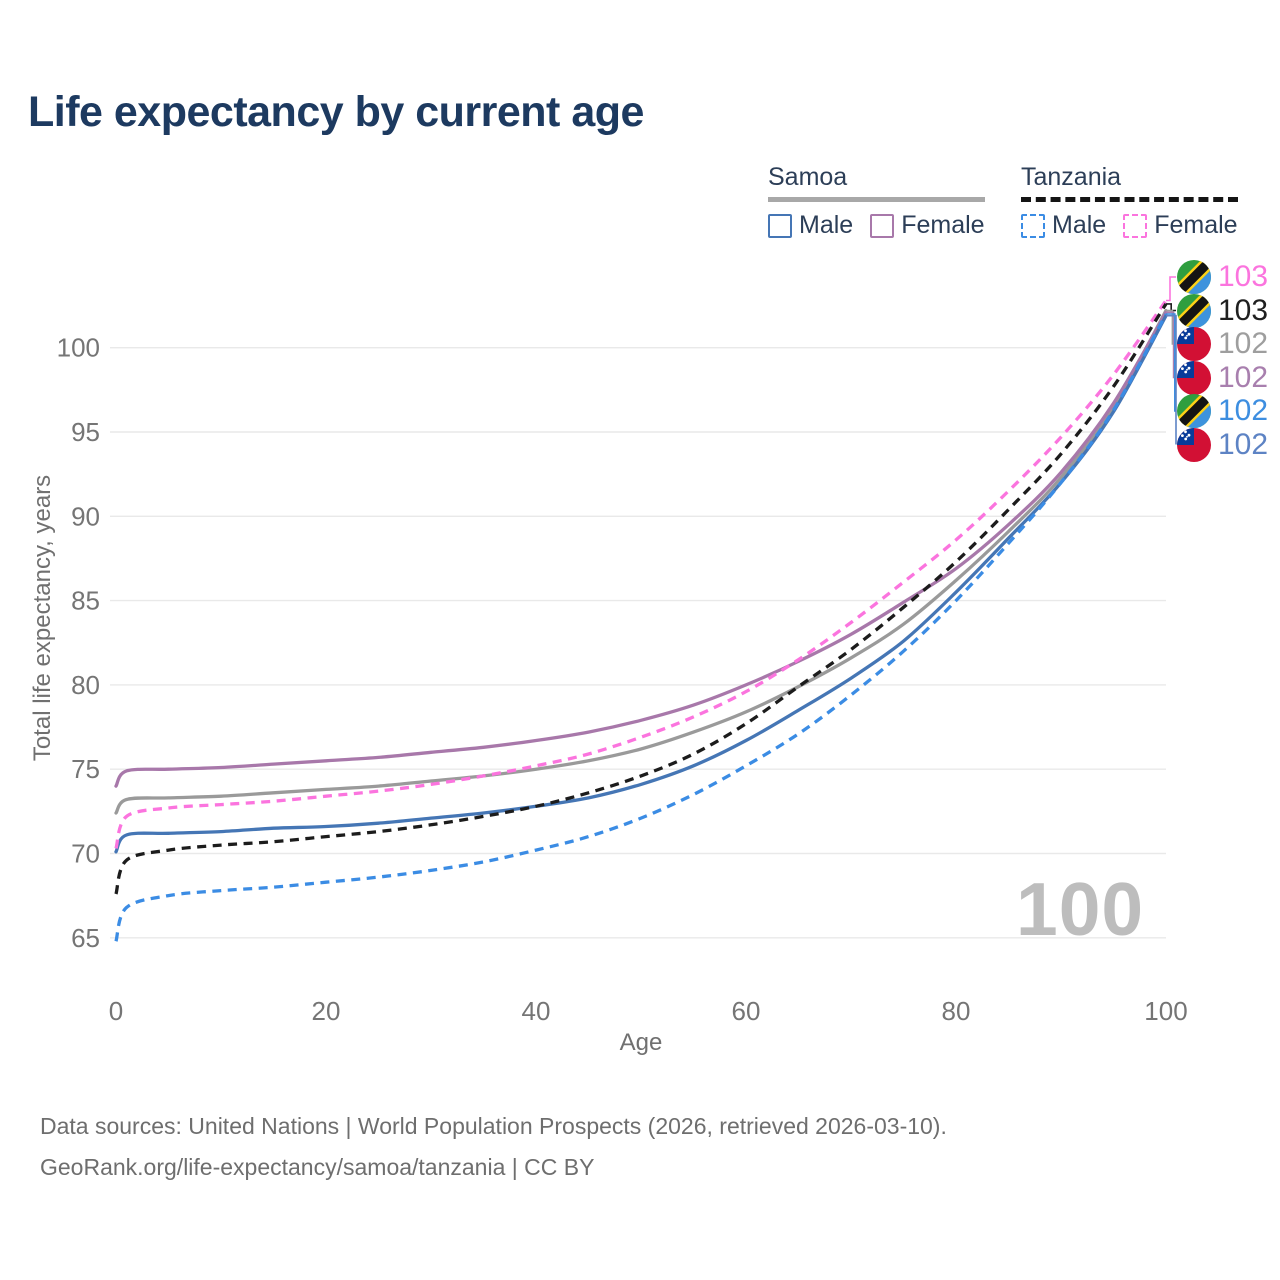 This screenshot has height=1280, width=1280. I want to click on end-label-tanzania-total: 103, so click(1223, 310).